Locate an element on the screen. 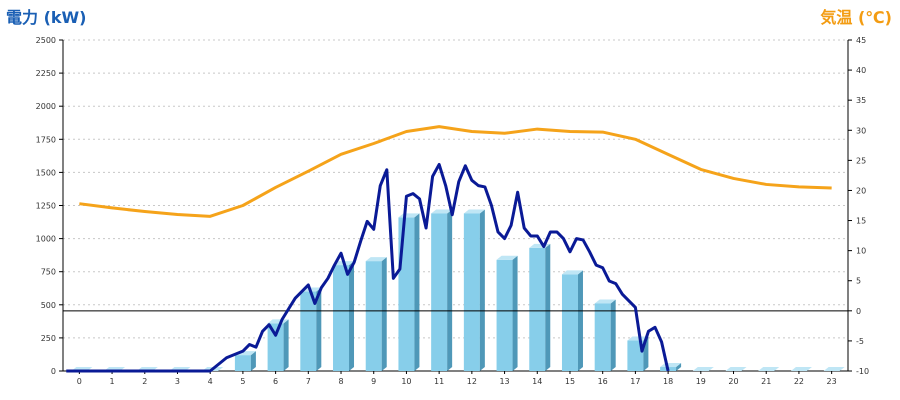 This screenshot has height=400, width=900. x-tick-label: 13 is located at coordinates (504, 381).